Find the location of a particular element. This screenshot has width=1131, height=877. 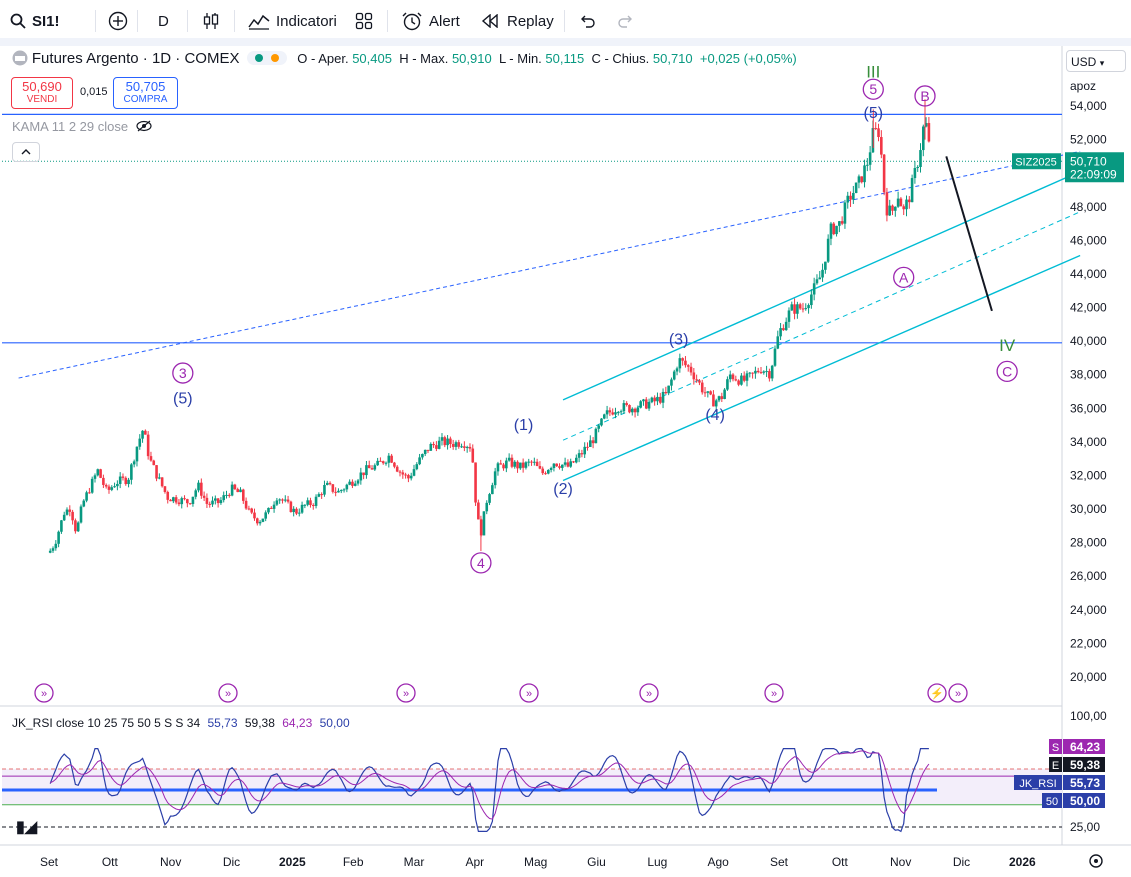

rsi-tag-label: 50 is located at coordinates (1052, 802).